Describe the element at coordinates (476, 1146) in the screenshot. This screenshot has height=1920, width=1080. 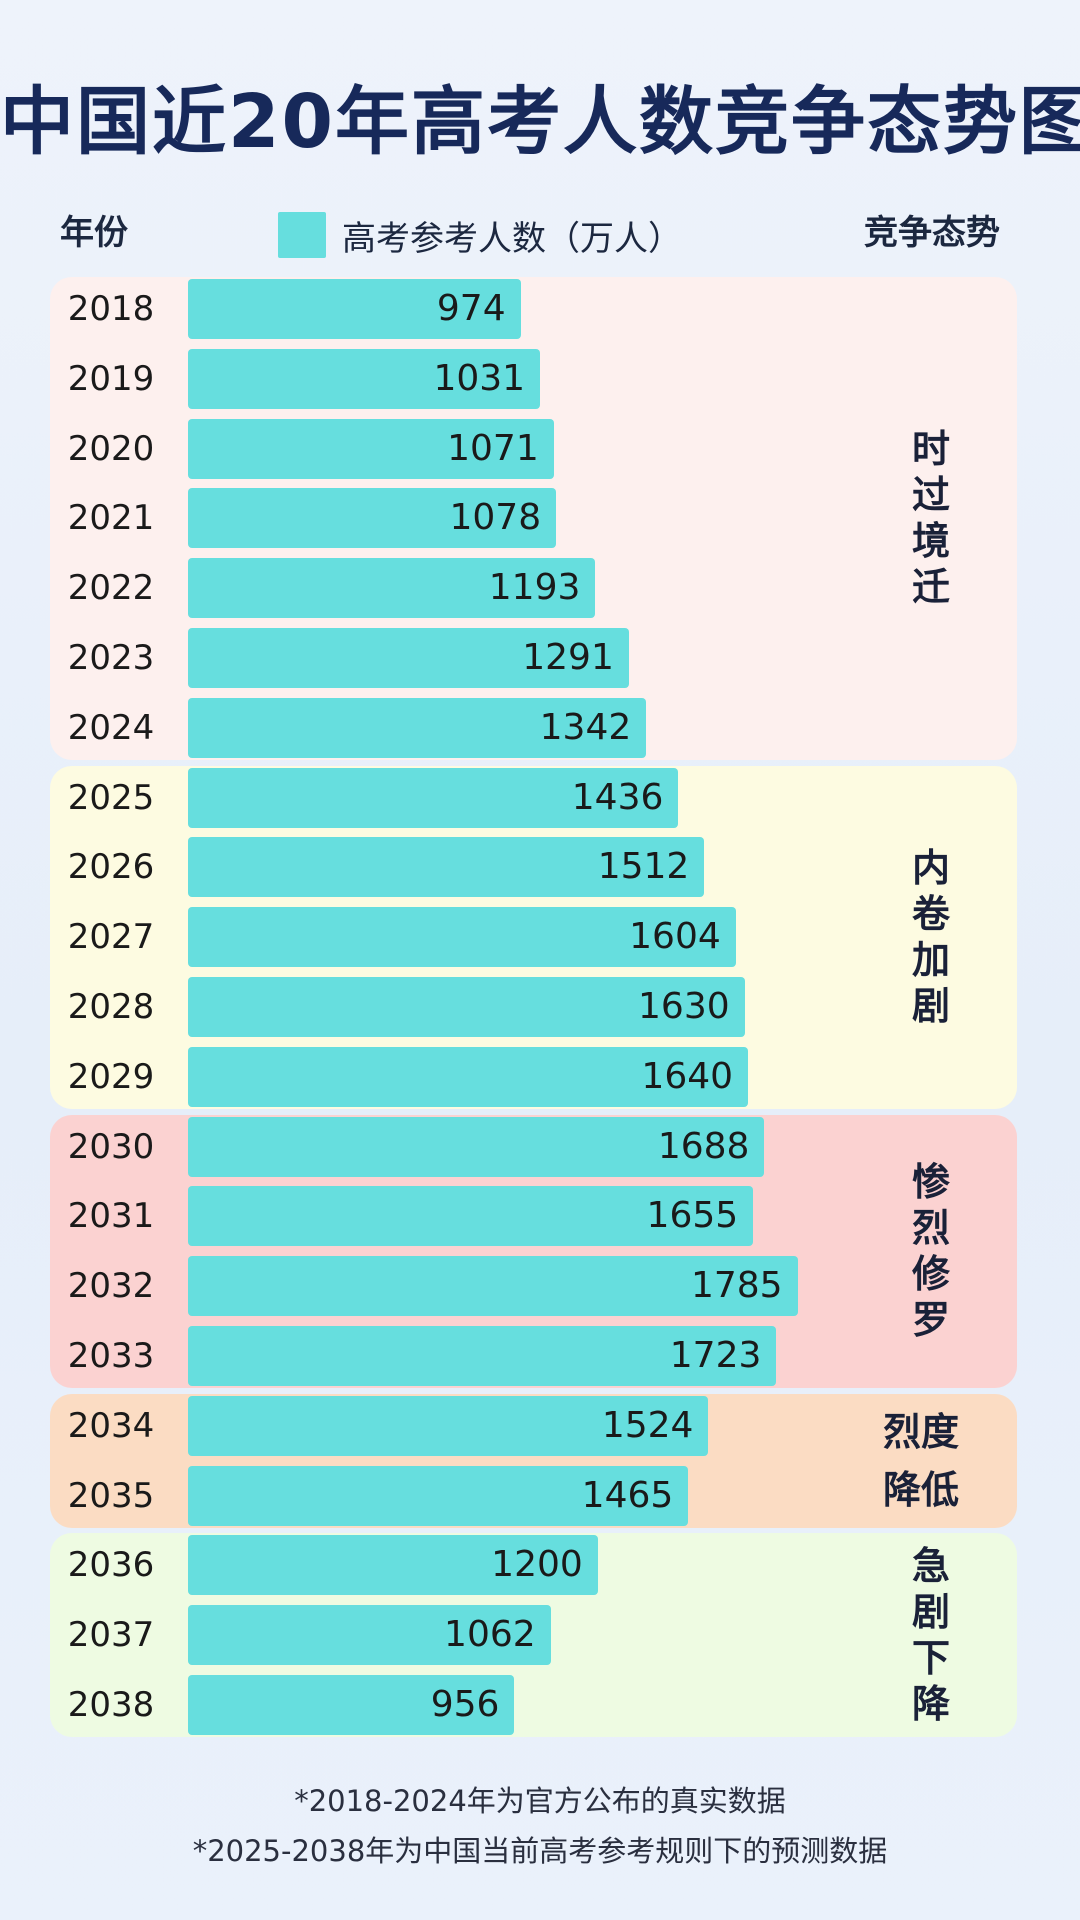
I see `bar-2030` at that location.